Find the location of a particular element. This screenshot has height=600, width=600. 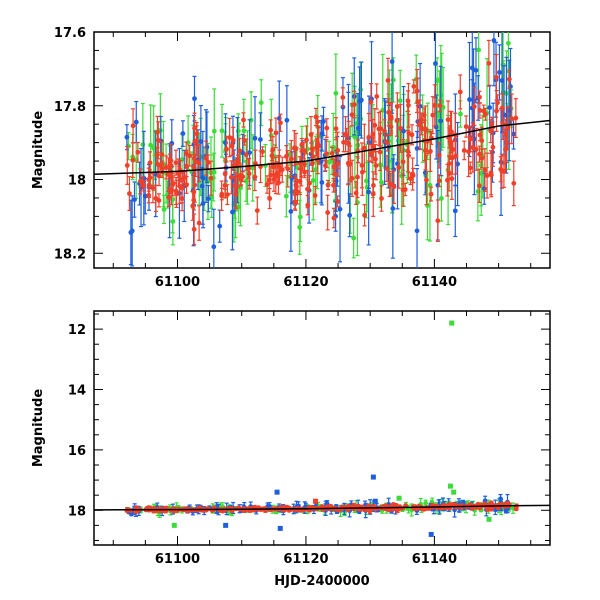

x-tick-label: 61120 is located at coordinates (305, 559).